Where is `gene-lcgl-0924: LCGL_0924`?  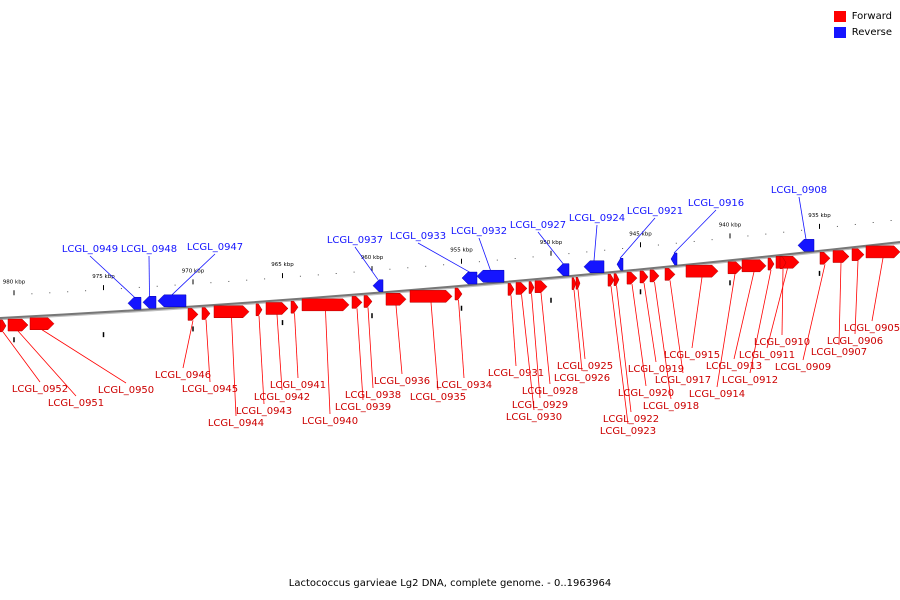 gene-lcgl-0924: LCGL_0924 is located at coordinates (597, 243).